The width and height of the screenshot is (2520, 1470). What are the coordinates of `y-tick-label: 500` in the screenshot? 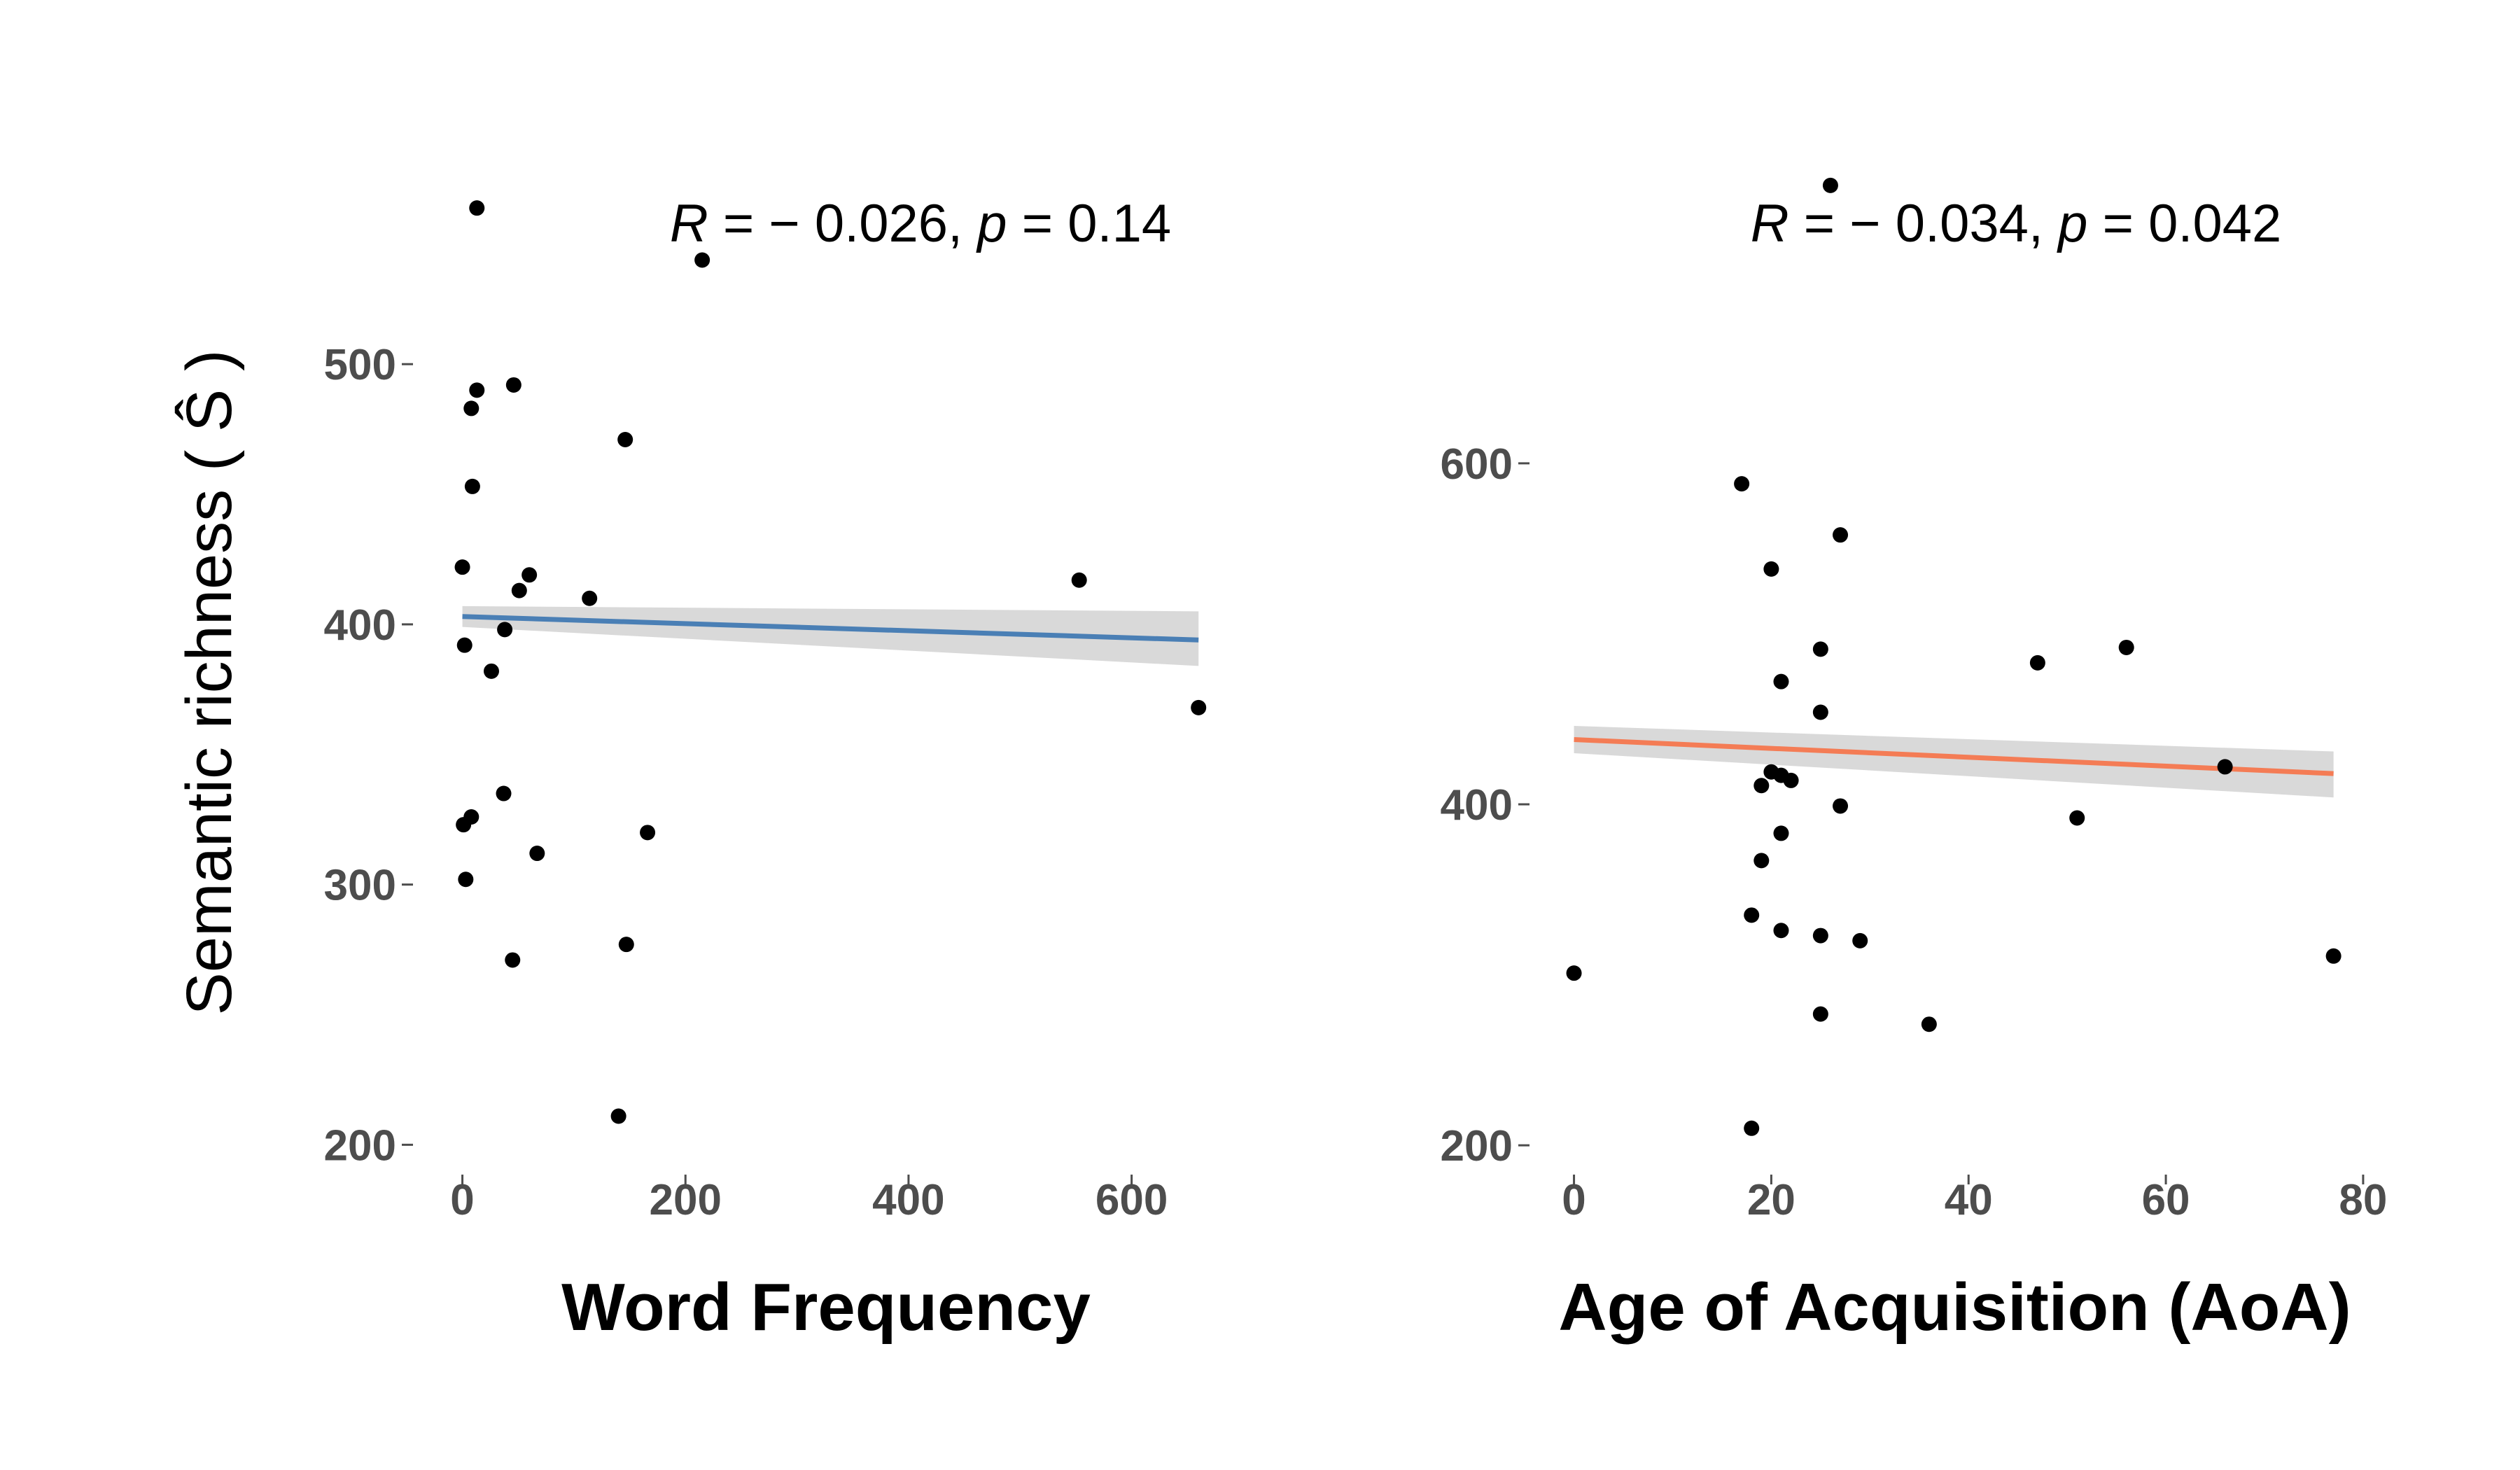 It's located at (360, 365).